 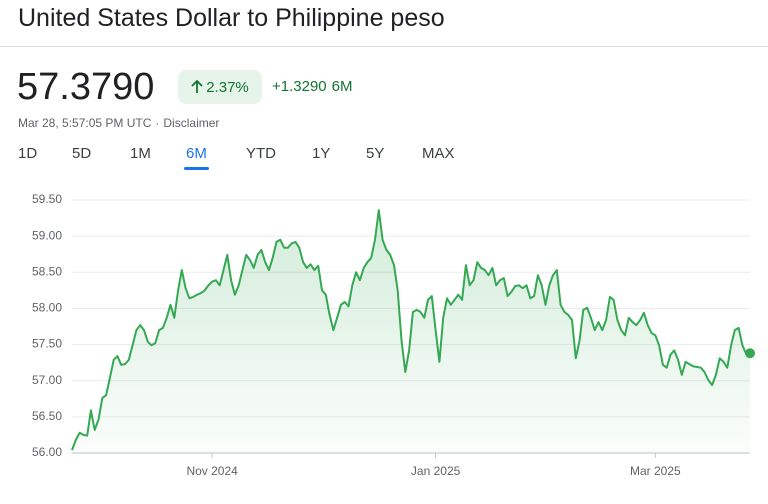 I want to click on y-tick-label: 58.00, so click(x=47, y=308).